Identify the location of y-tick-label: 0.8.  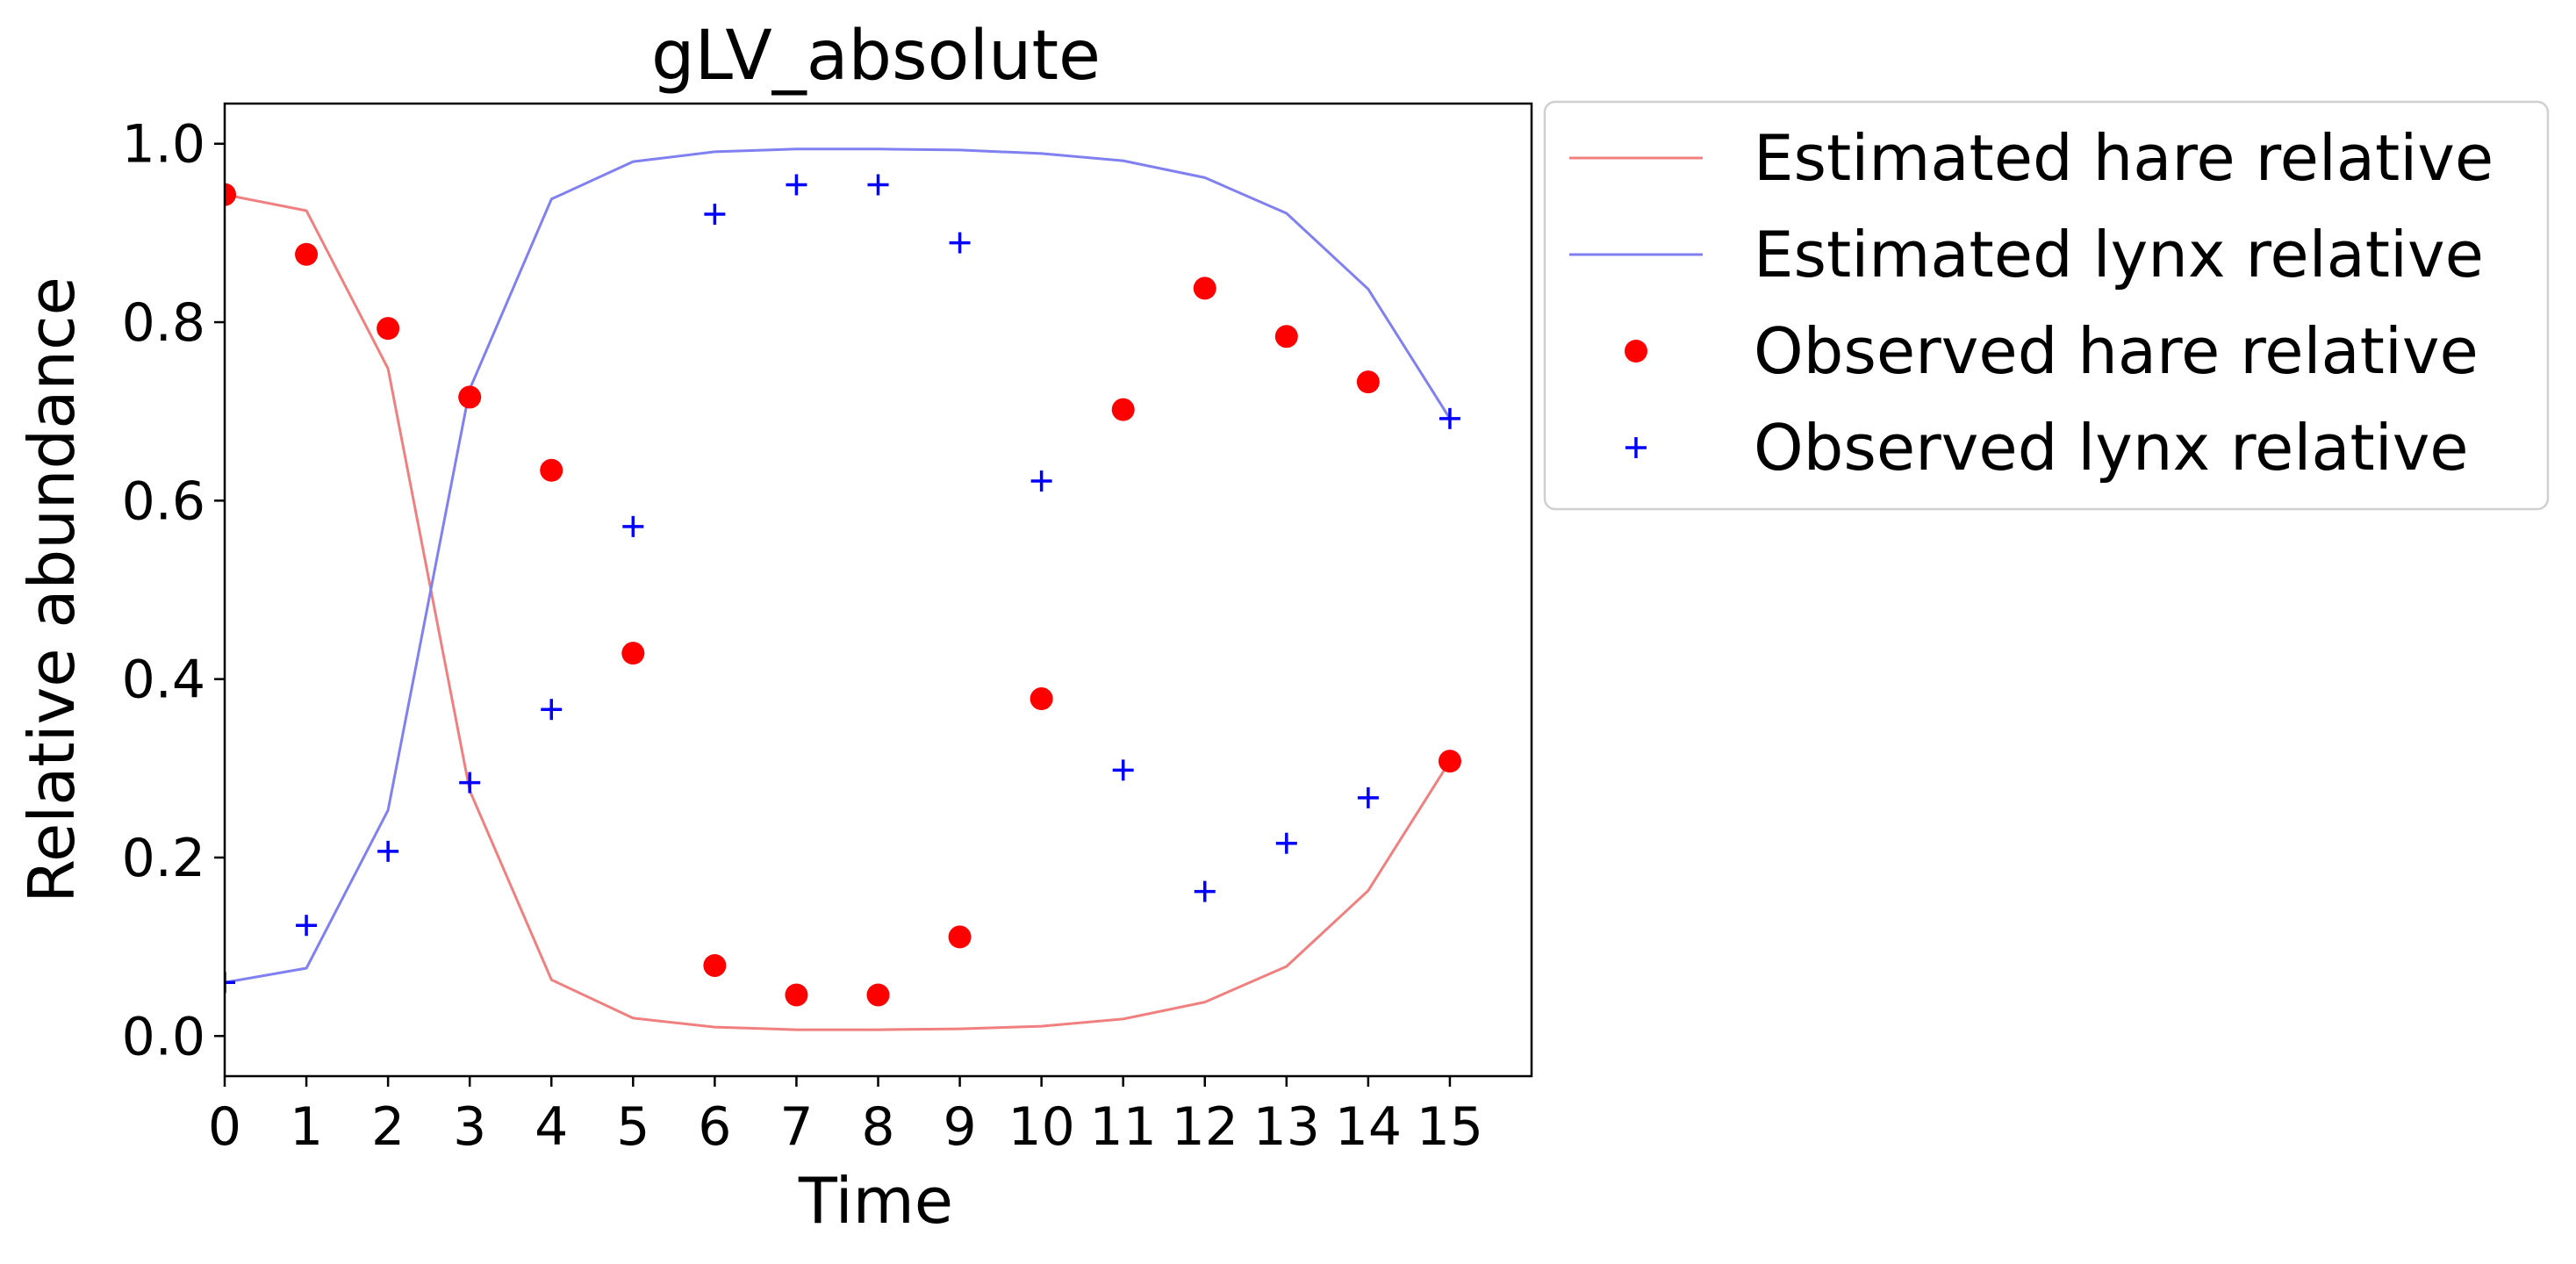
(164, 323).